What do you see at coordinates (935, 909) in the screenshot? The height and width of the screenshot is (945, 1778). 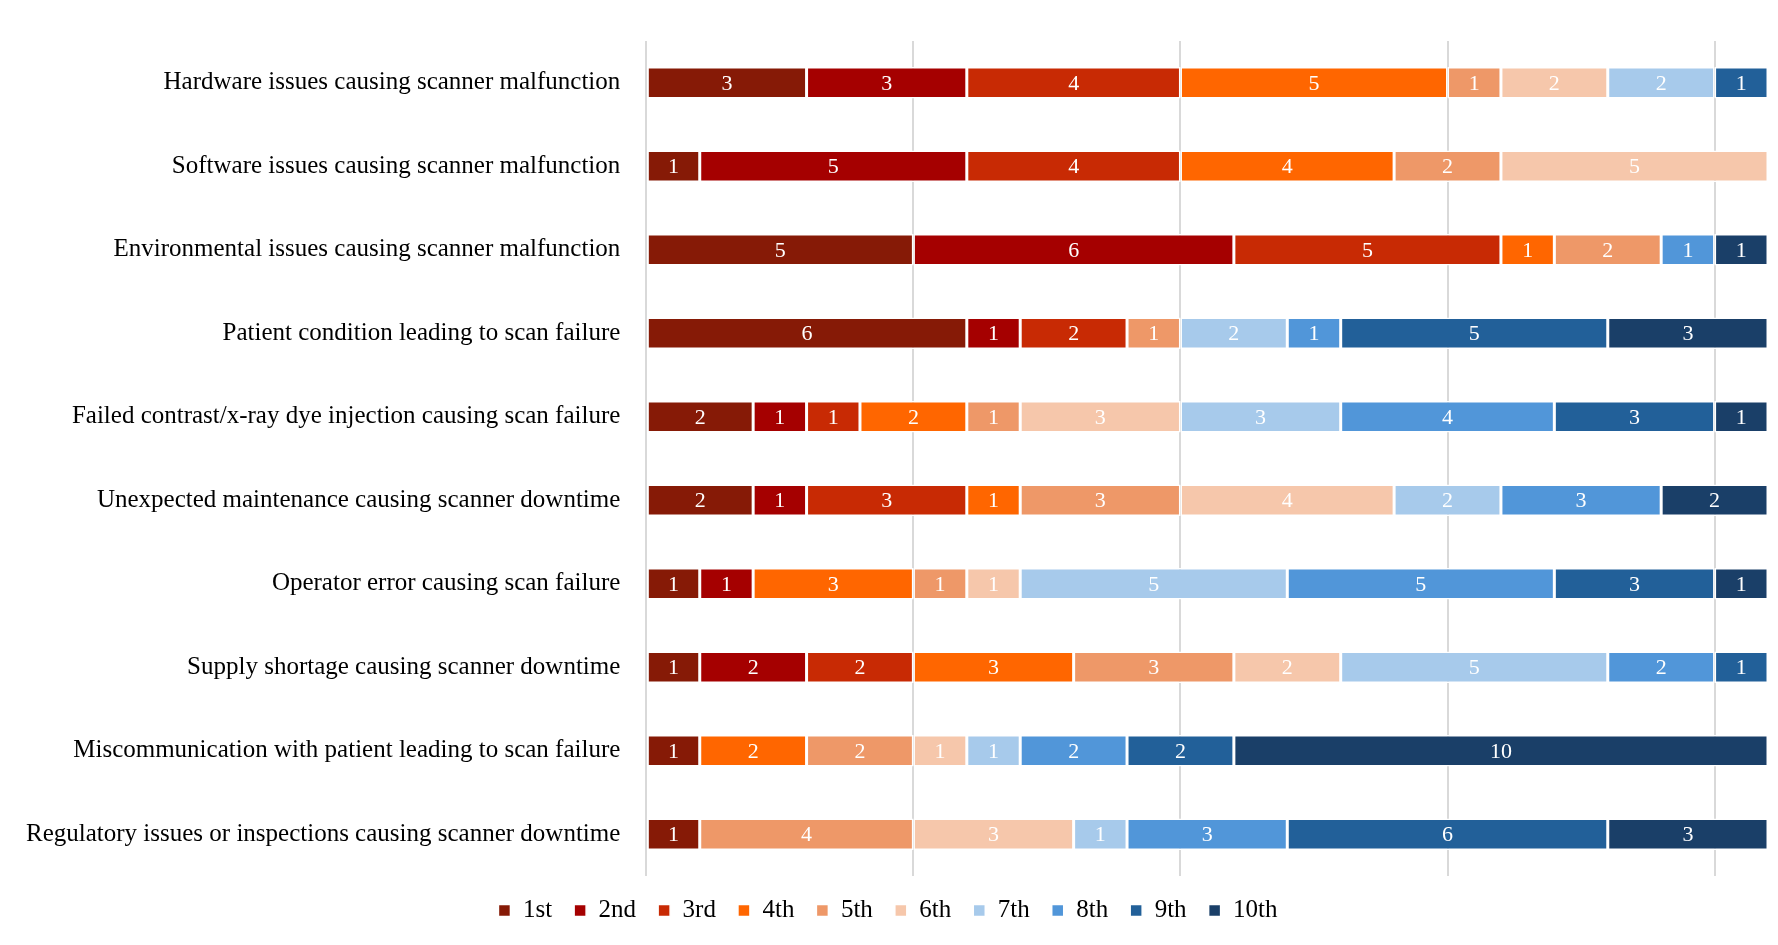 I see `legend-label: 6th` at bounding box center [935, 909].